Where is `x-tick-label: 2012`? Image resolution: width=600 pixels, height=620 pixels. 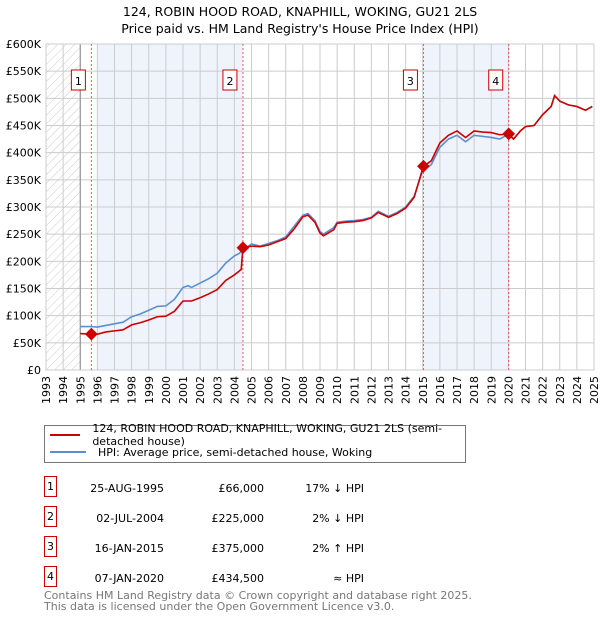
x-tick-label: 2012 is located at coordinates (371, 390).